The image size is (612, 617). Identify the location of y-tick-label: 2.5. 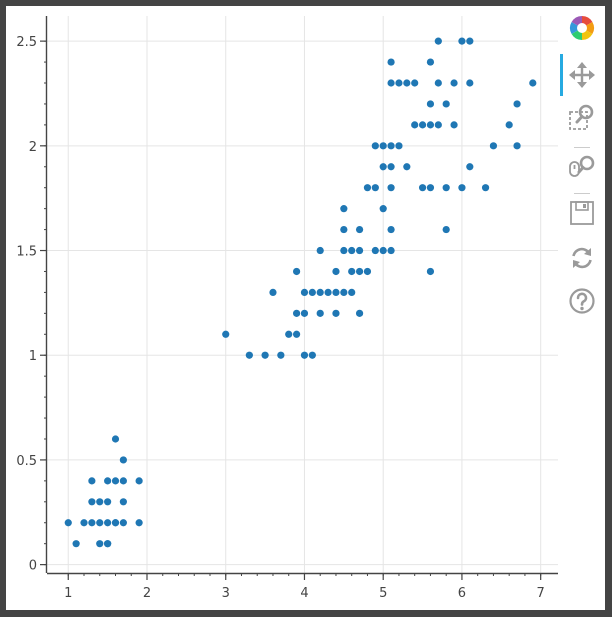
(26, 42).